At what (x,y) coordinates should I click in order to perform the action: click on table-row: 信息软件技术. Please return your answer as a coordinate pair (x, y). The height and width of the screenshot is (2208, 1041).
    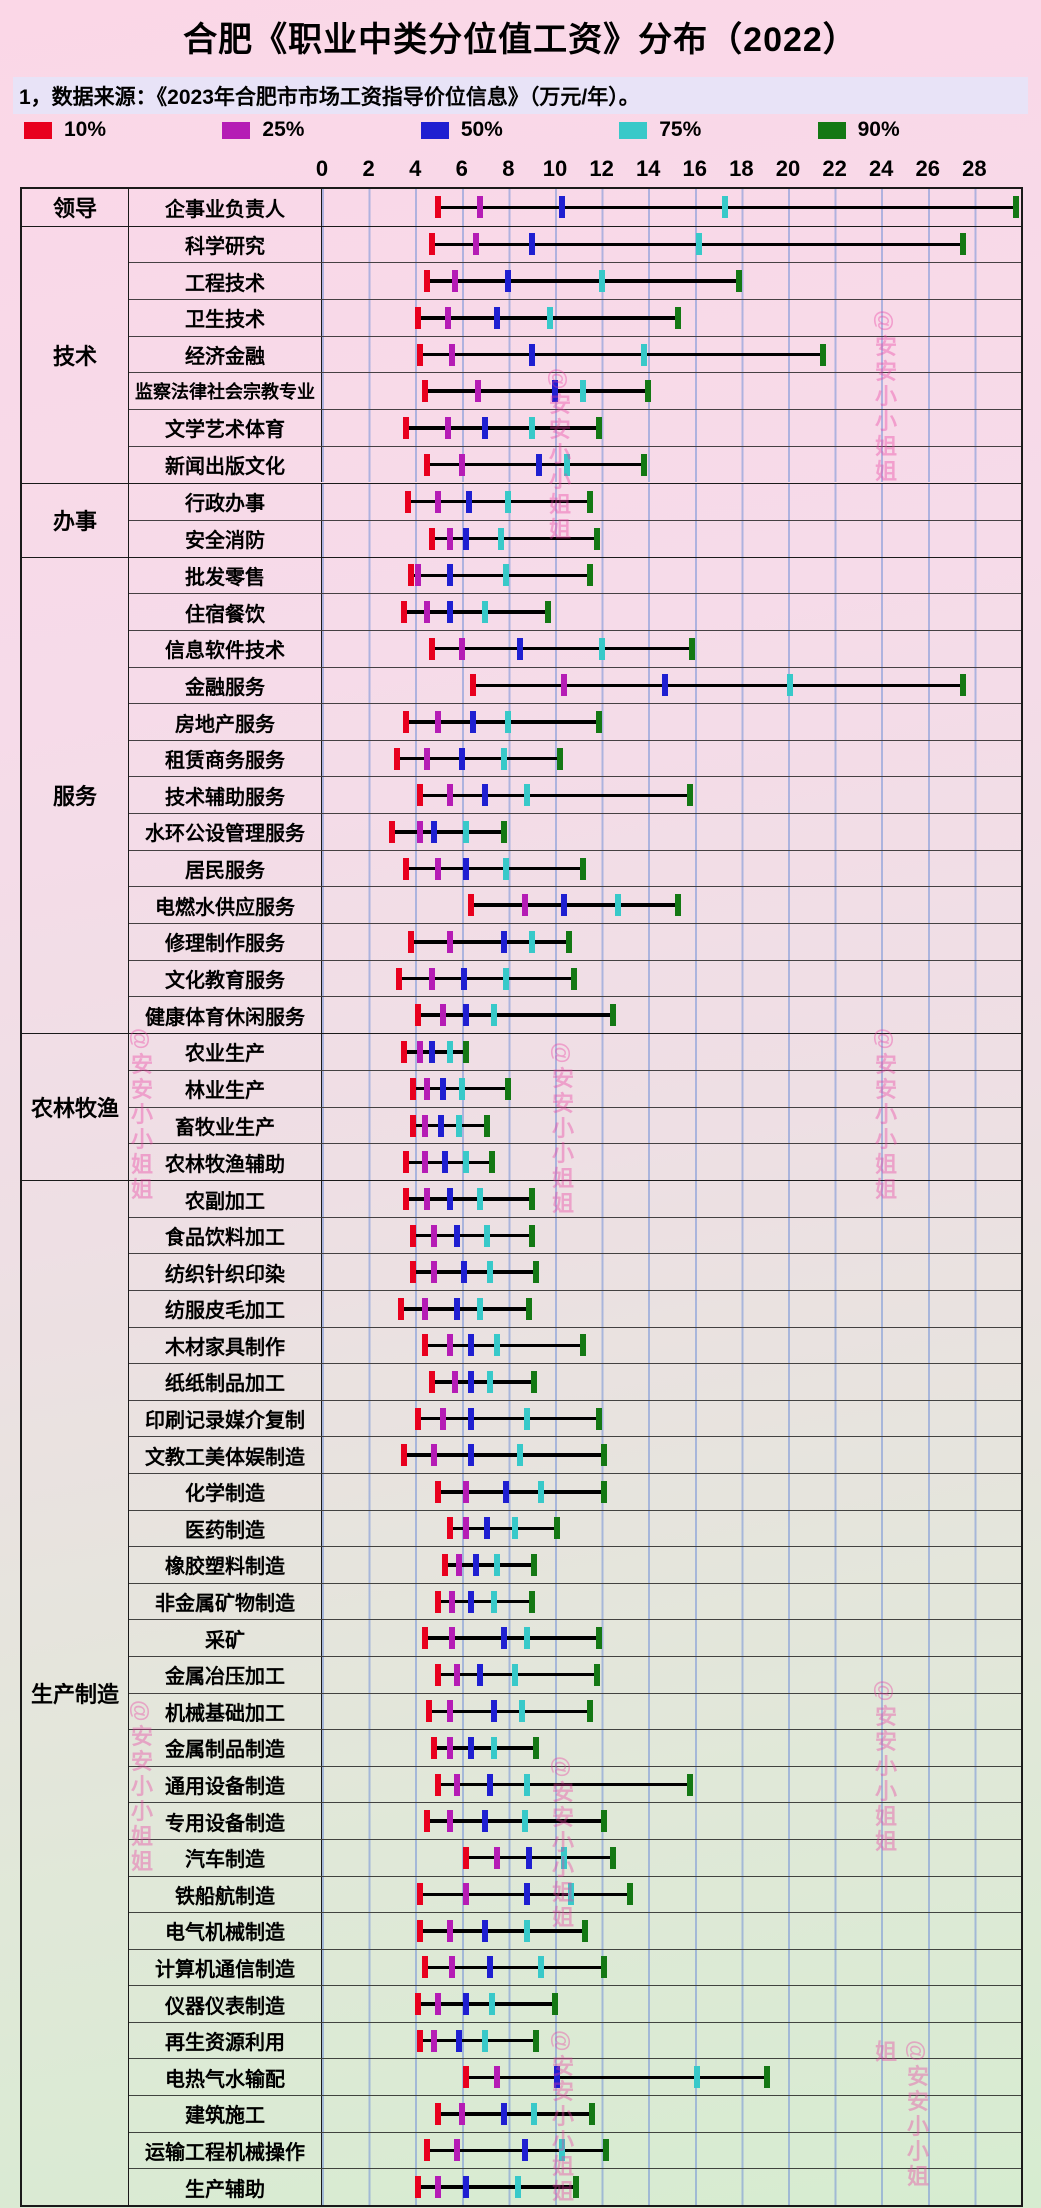
    Looking at the image, I should click on (575, 649).